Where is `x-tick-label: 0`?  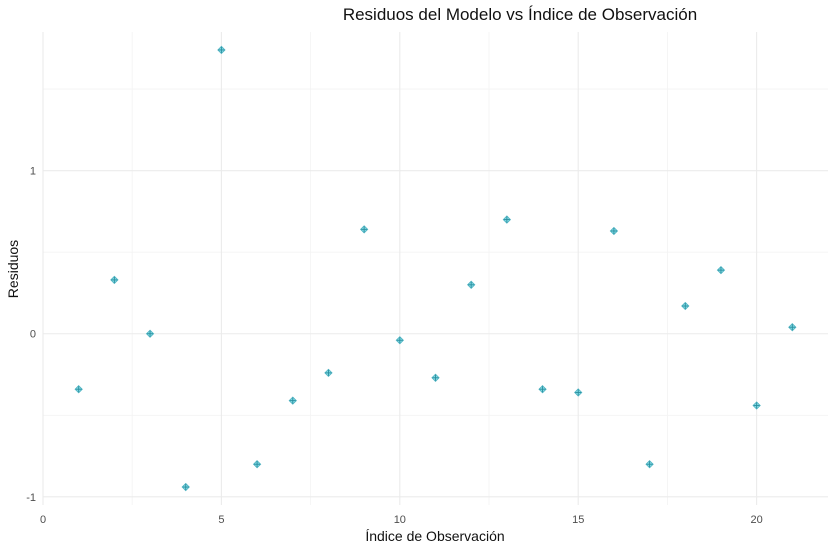
x-tick-label: 0 is located at coordinates (43, 520).